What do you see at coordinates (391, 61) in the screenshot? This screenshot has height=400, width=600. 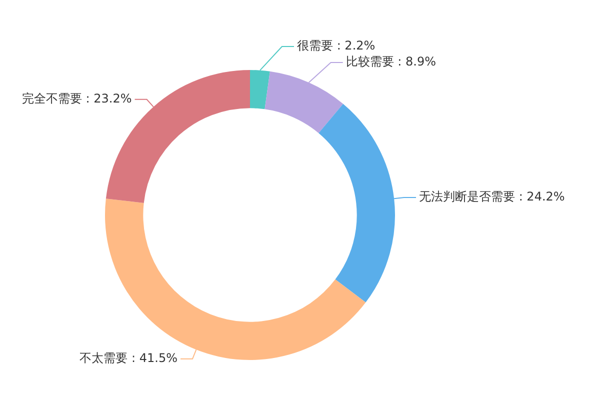 I see `slice-label: 比较需要 : 8.9%` at bounding box center [391, 61].